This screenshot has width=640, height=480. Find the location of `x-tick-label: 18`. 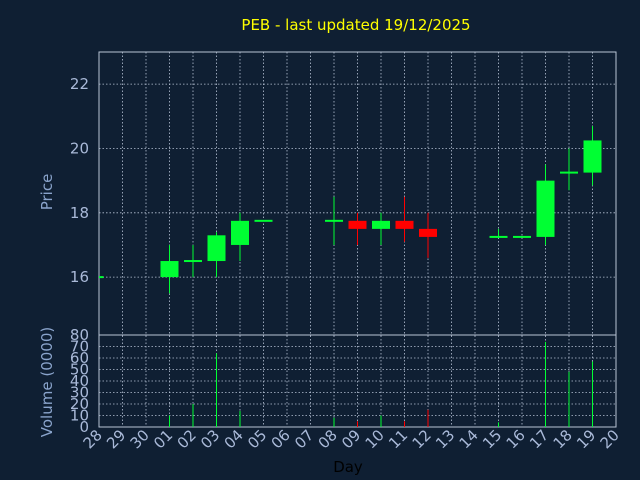

x-tick-label: 18 is located at coordinates (563, 439).